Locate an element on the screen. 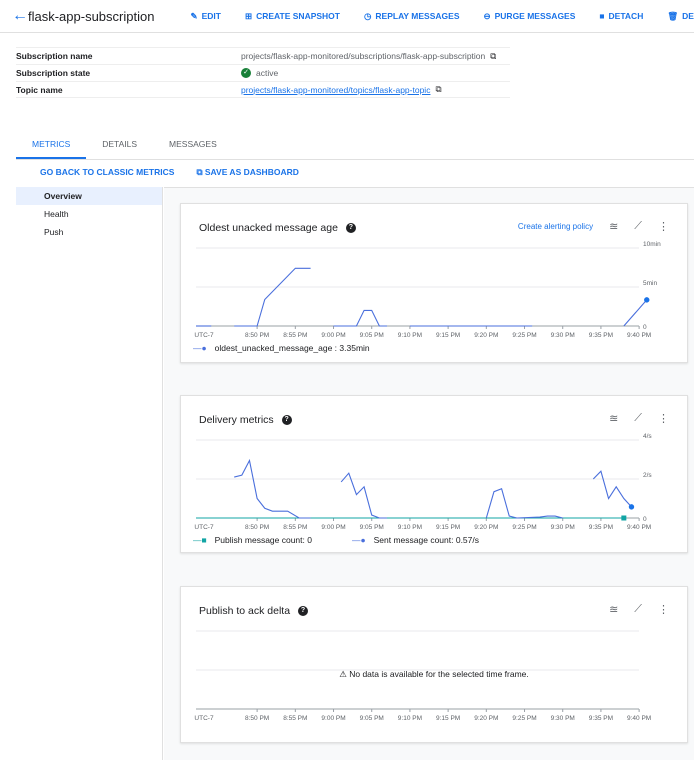 Image resolution: width=694 pixels, height=760 pixels. clock-icon: ◷ is located at coordinates (367, 15).